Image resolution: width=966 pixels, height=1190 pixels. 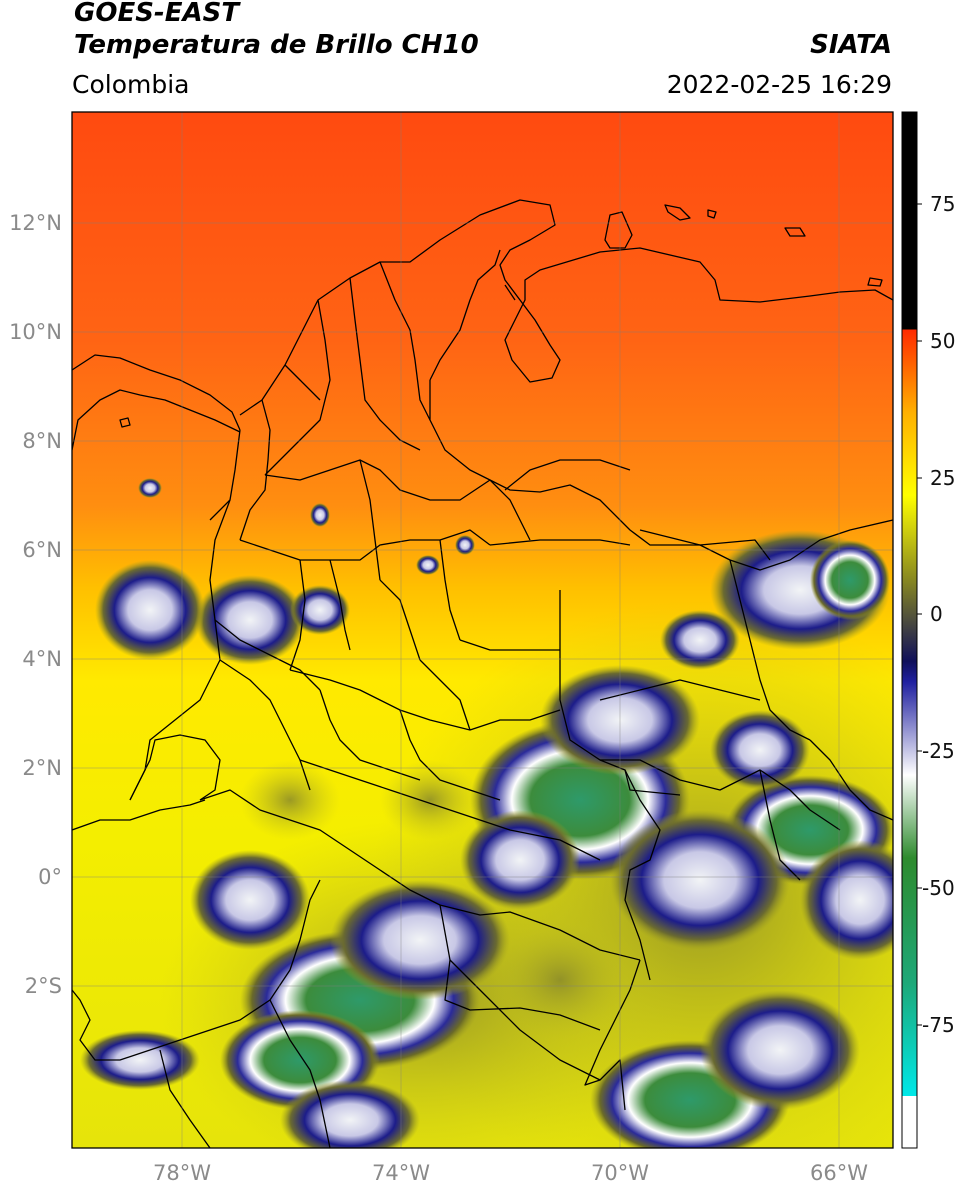 I want to click on lat-tick-label: 8°N, so click(x=42, y=441).